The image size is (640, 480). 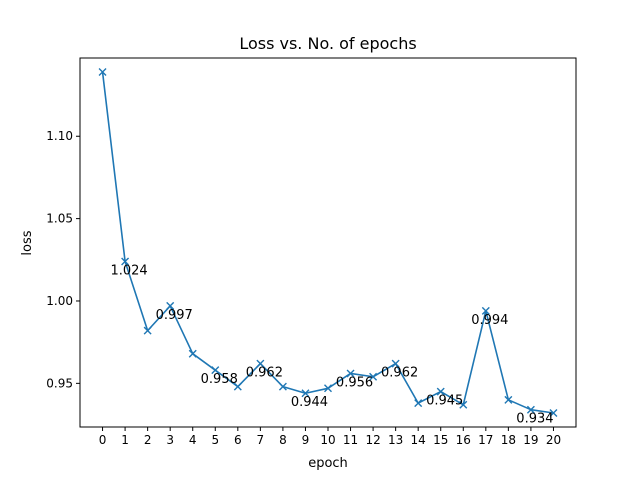 What do you see at coordinates (440, 440) in the screenshot?
I see `x-tick-label: 15` at bounding box center [440, 440].